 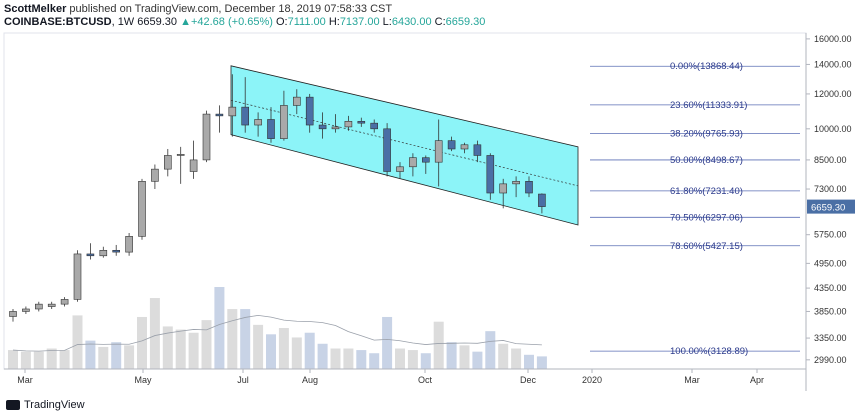 What do you see at coordinates (35, 9) in the screenshot?
I see `author-name: ScottMelker` at bounding box center [35, 9].